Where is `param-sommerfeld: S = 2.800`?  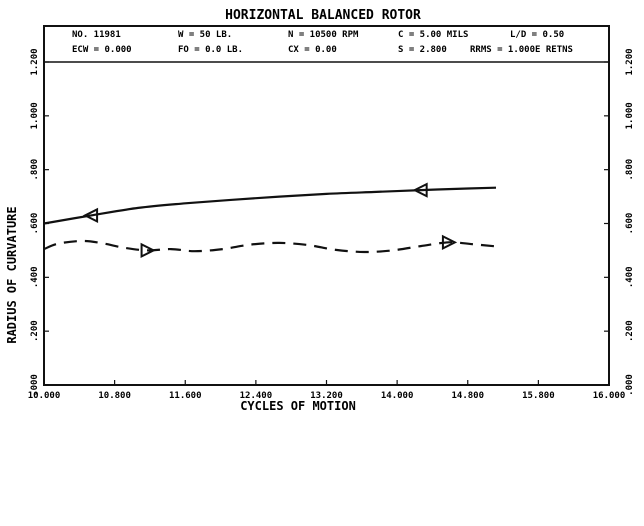 param-sommerfeld: S = 2.800 is located at coordinates (422, 50).